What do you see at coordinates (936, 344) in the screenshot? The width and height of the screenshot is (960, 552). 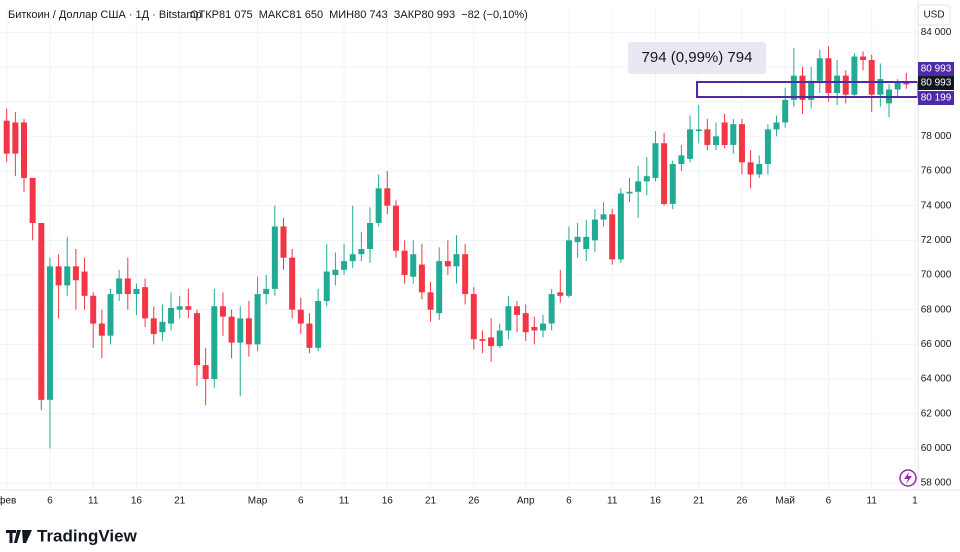 I see `y-tick-label: 66 000` at bounding box center [936, 344].